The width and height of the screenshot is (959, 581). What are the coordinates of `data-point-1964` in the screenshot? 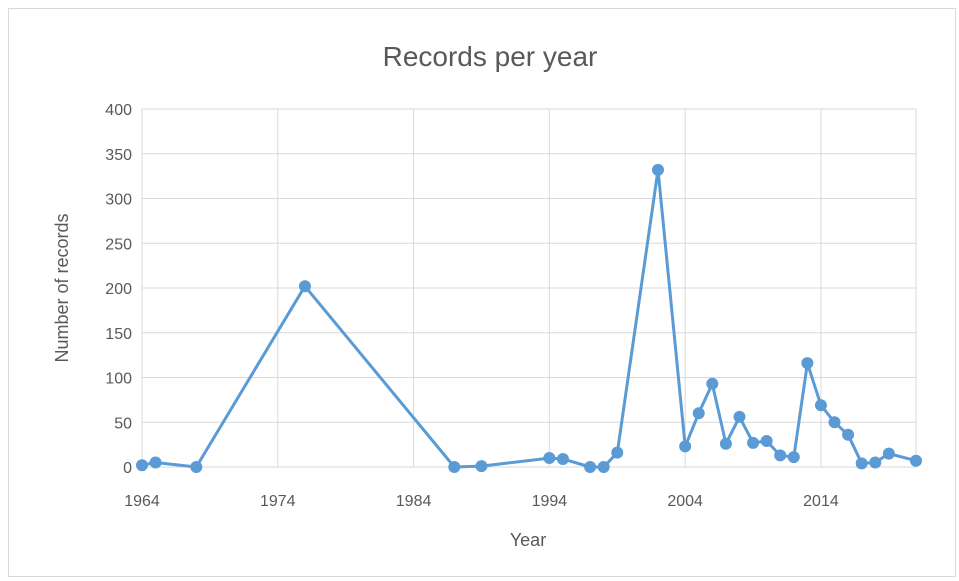 It's located at (142, 465).